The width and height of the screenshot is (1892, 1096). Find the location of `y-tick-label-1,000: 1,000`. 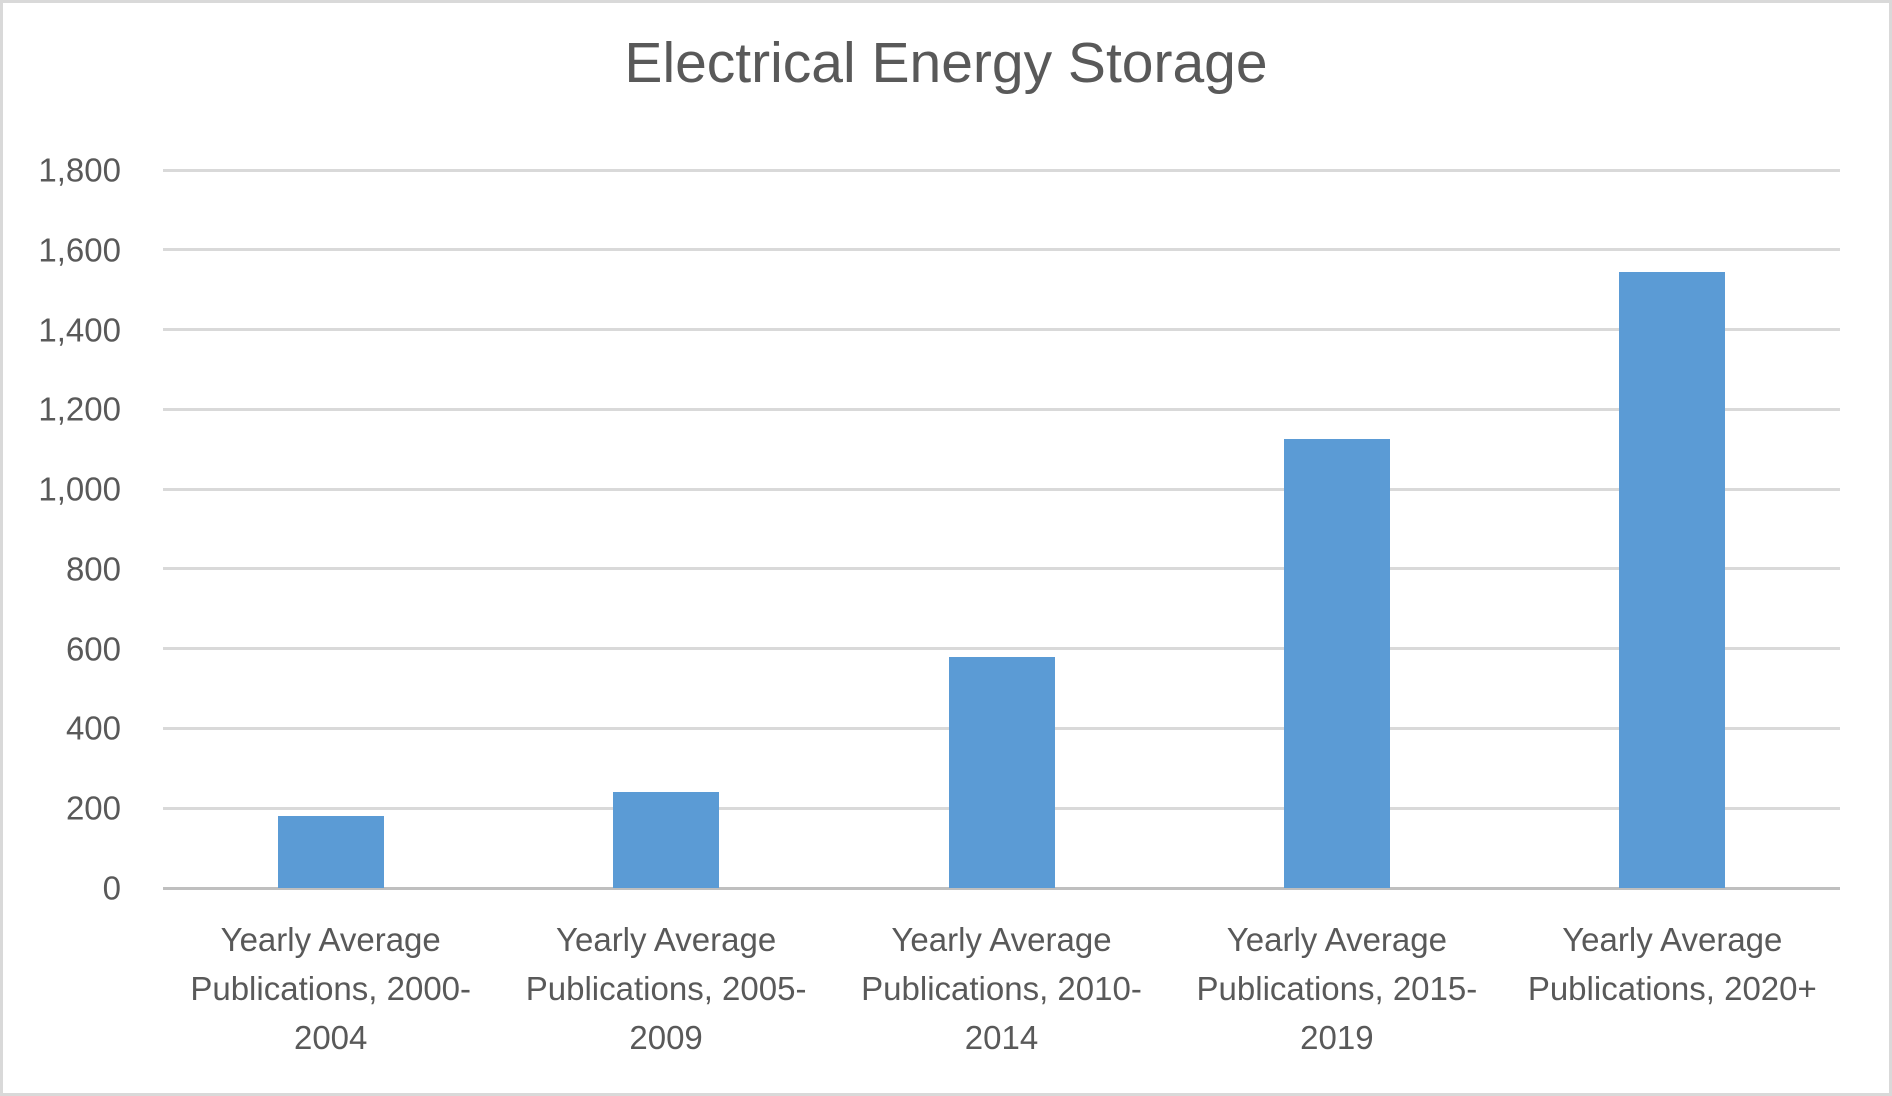

y-tick-label-1,000: 1,000 is located at coordinates (79, 489).